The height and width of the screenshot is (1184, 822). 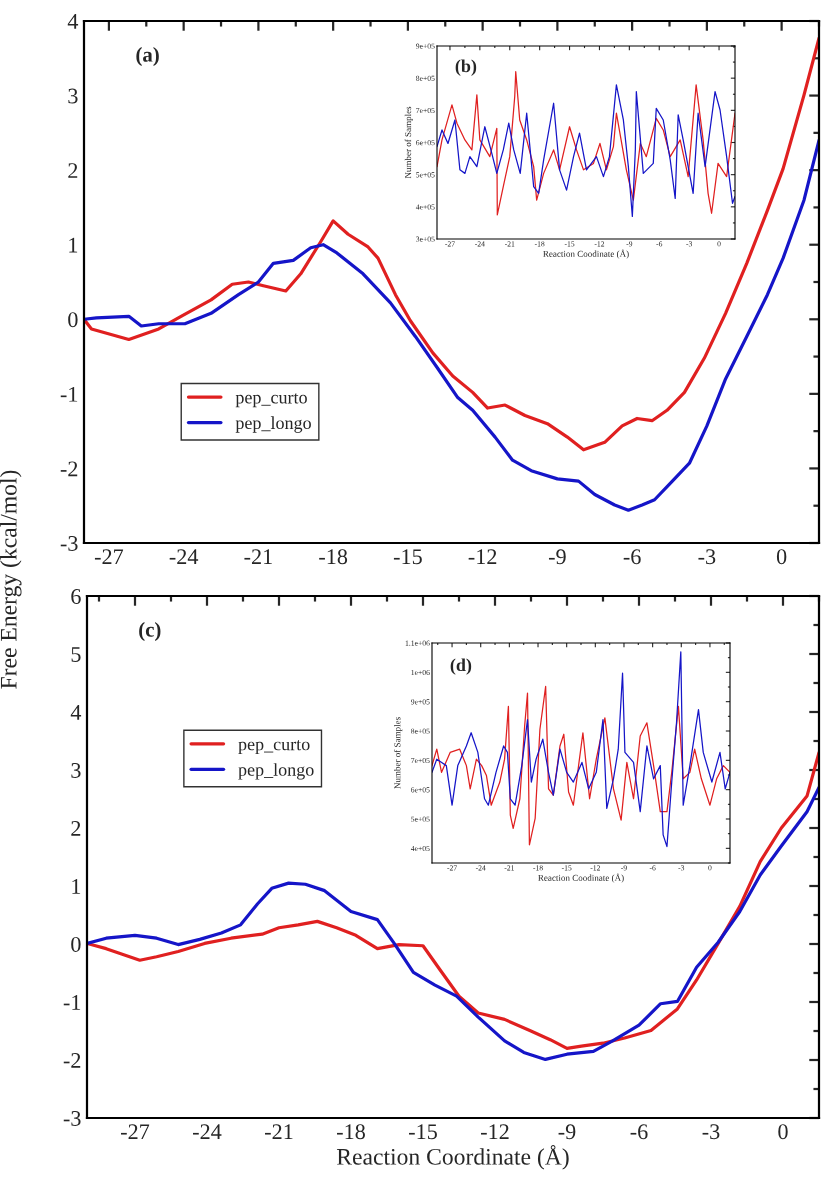 What do you see at coordinates (11, 579) in the screenshot?
I see `y-axis-title: Free Energy (kcal/mol)` at bounding box center [11, 579].